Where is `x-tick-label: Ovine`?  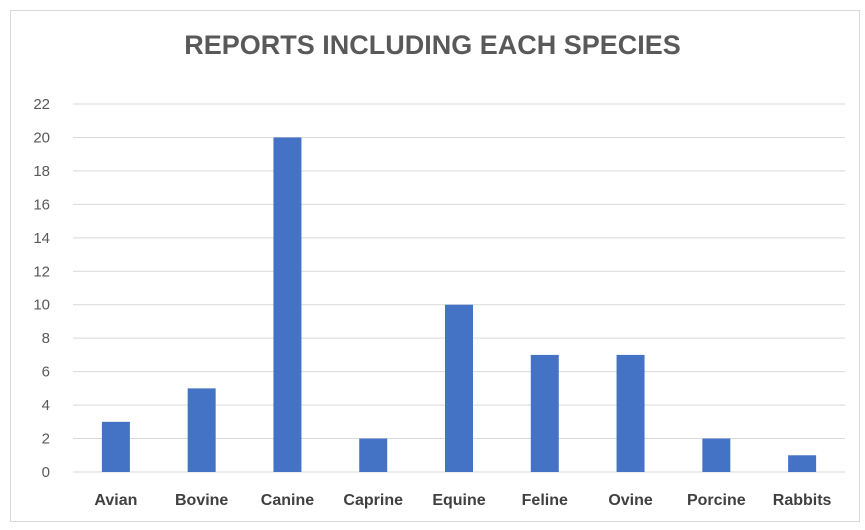 x-tick-label: Ovine is located at coordinates (630, 500).